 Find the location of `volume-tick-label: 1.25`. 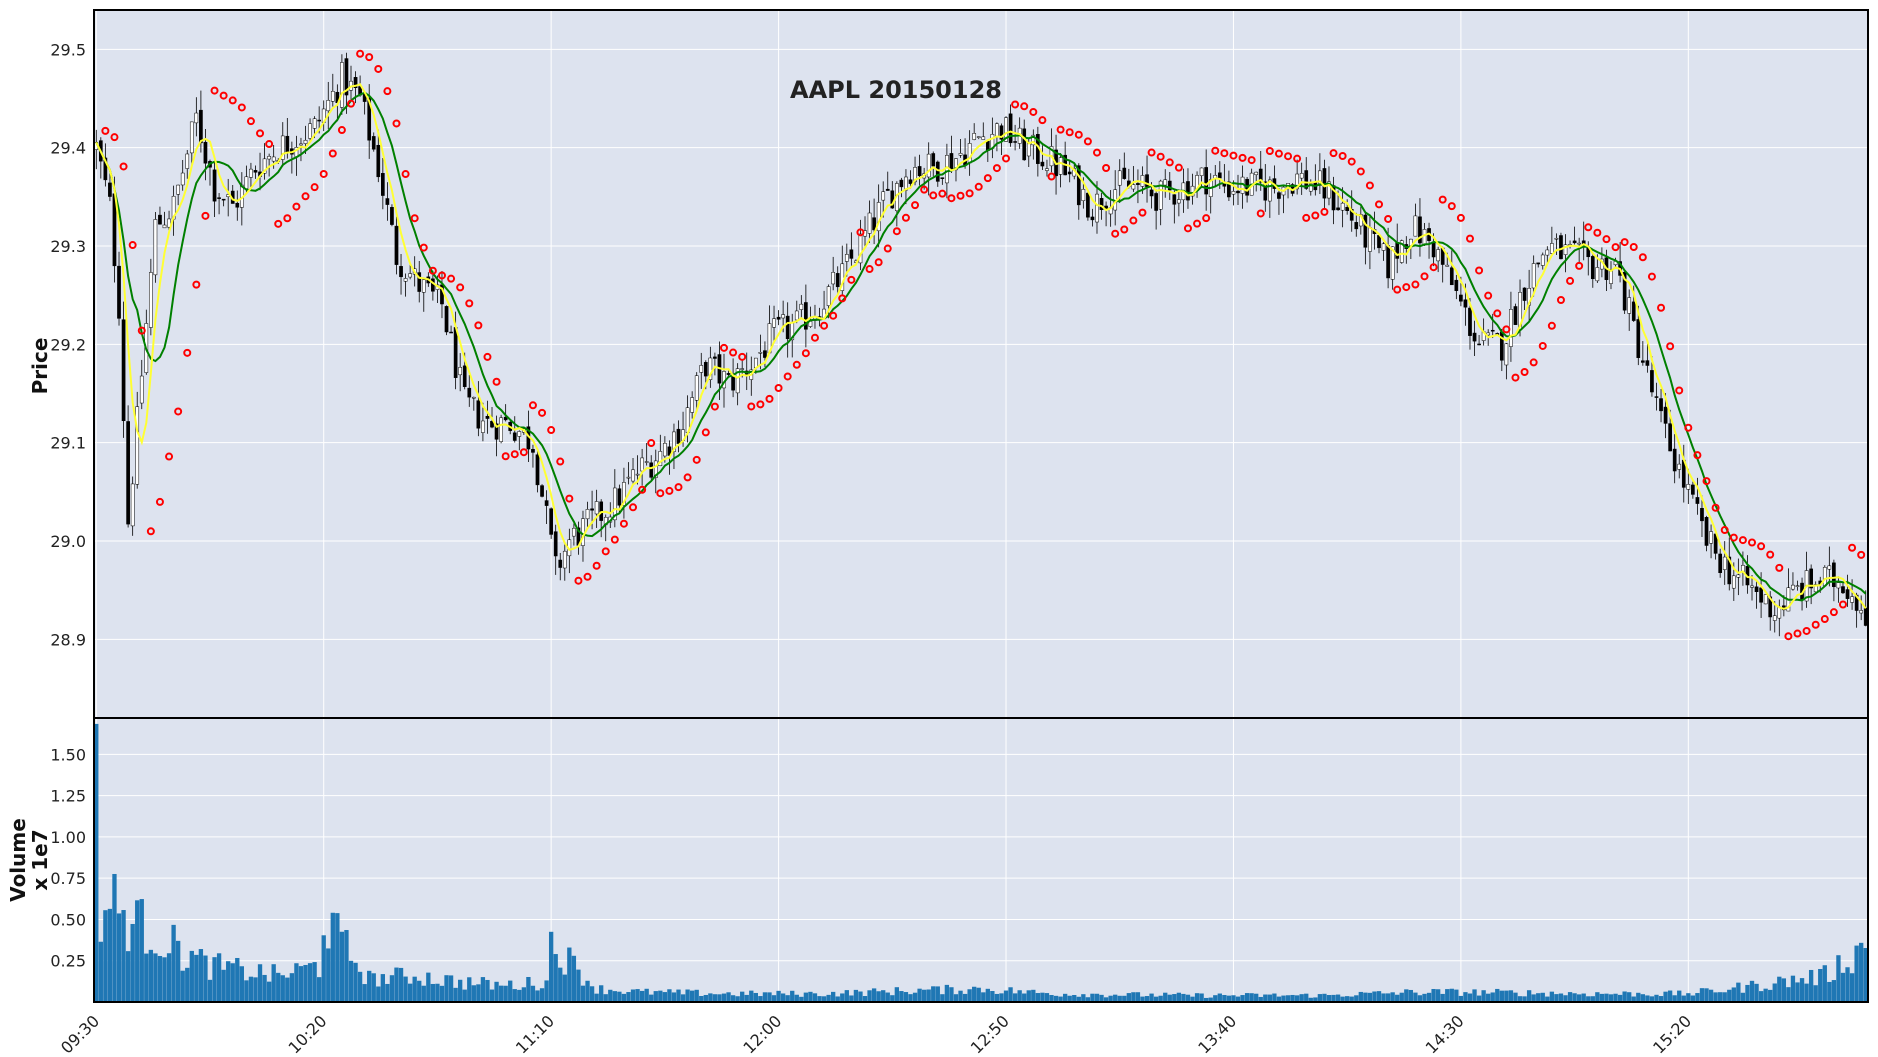

volume-tick-label: 1.25 is located at coordinates (68, 796).